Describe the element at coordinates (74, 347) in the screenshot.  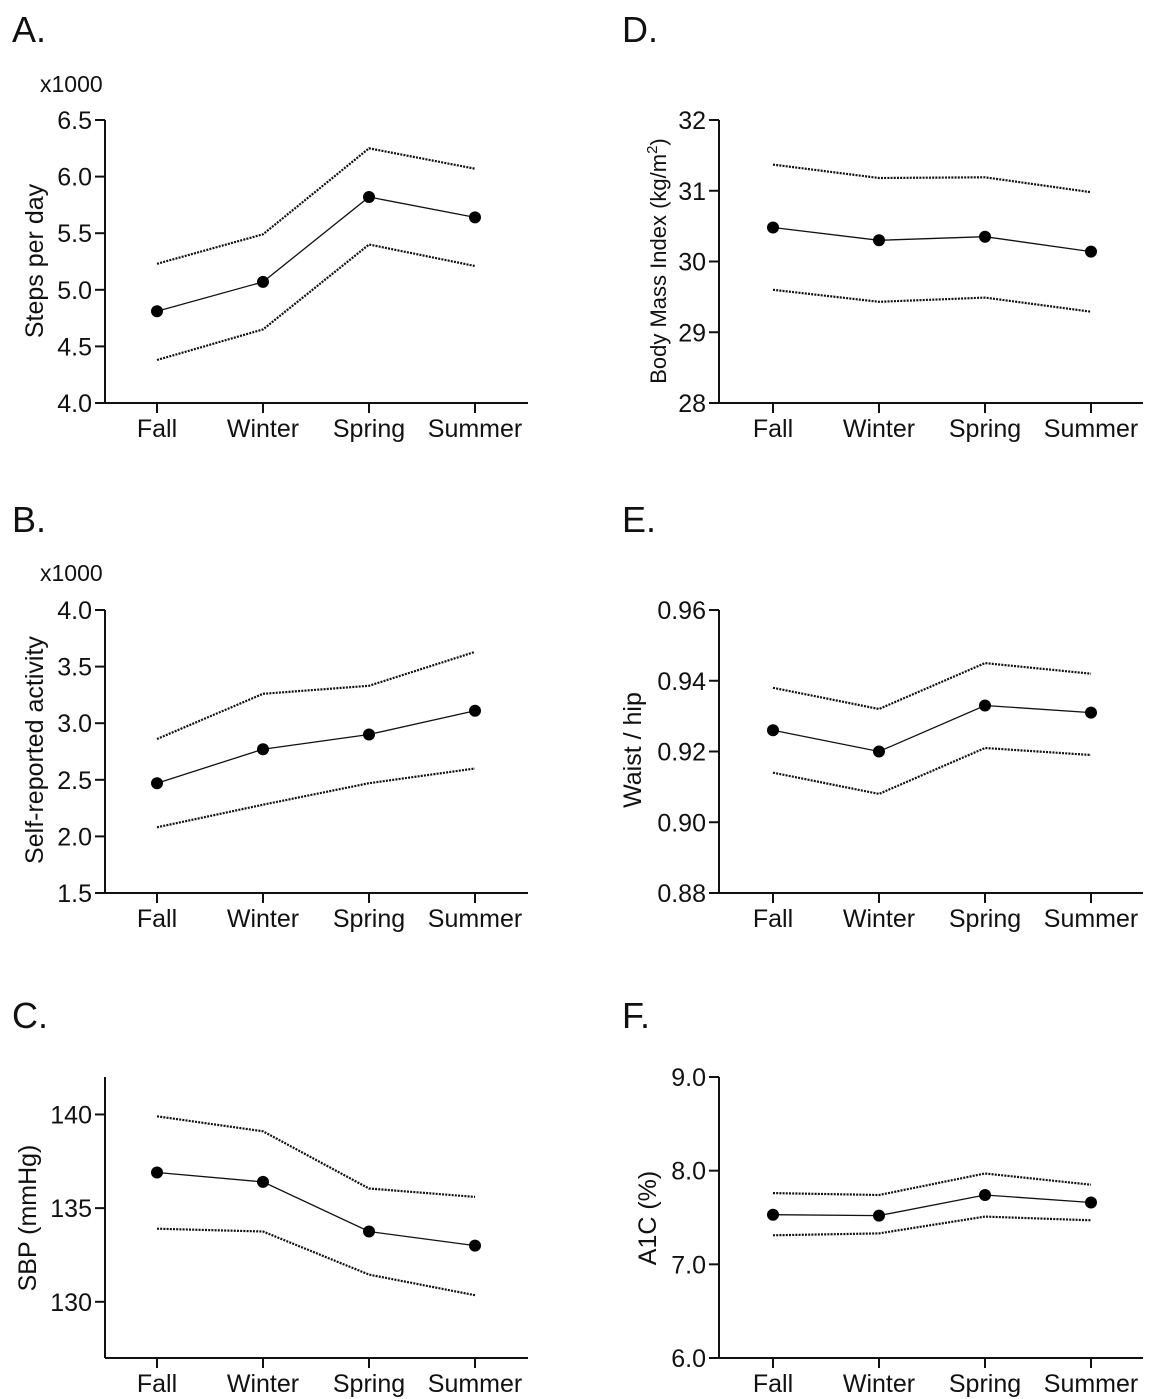
I see `y-tick-label: 4.5` at that location.